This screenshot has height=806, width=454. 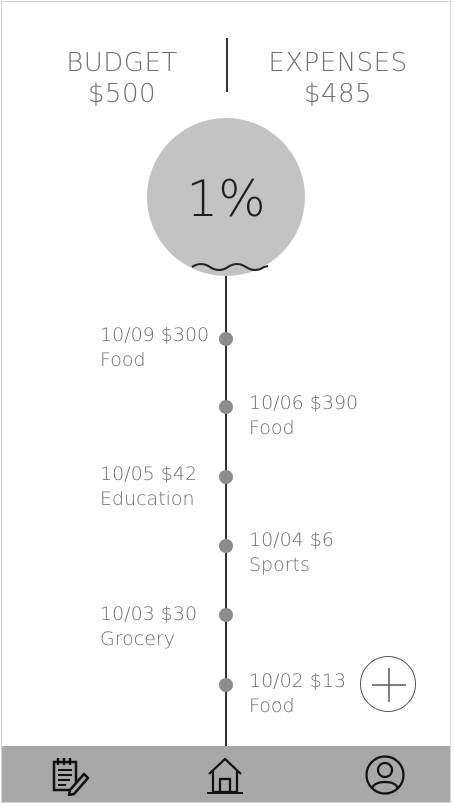 What do you see at coordinates (338, 94) in the screenshot?
I see `expenses-value: $485` at bounding box center [338, 94].